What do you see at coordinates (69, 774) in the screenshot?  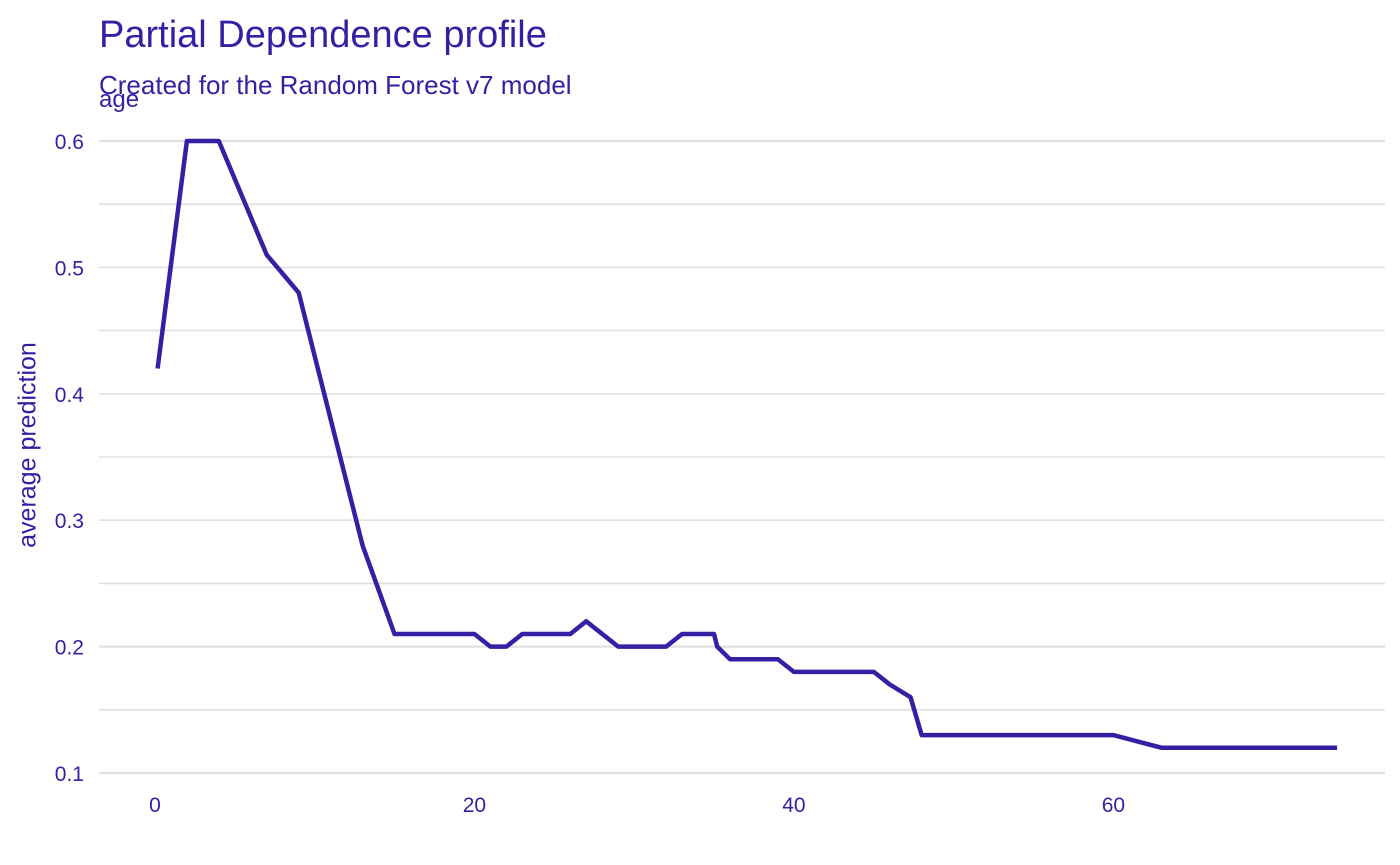 I see `y-tick-label: 0.1` at bounding box center [69, 774].